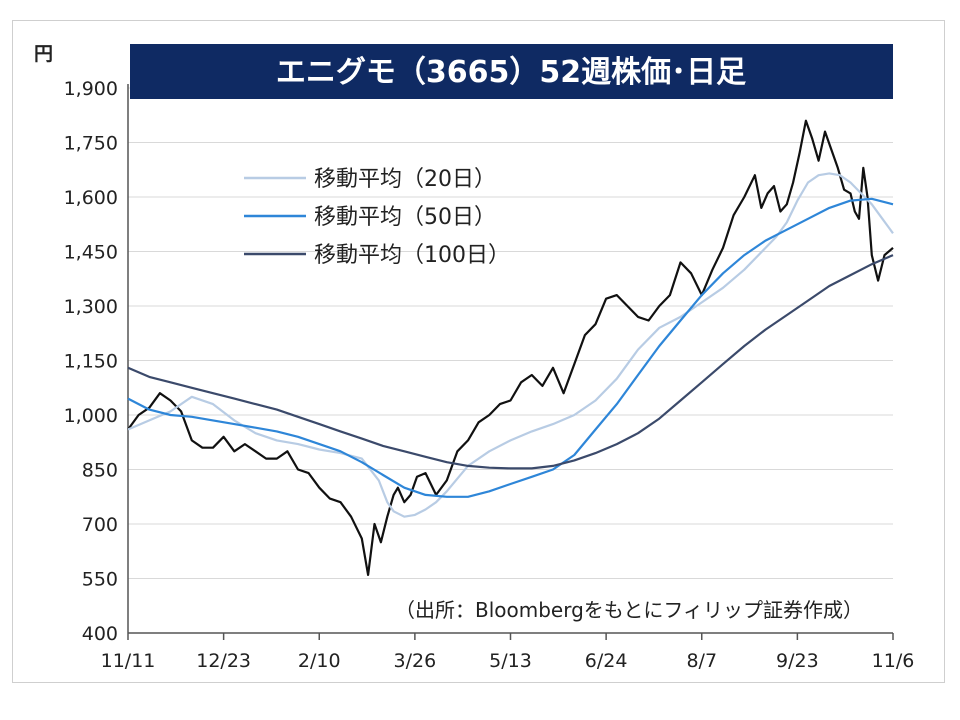  Describe the element at coordinates (91, 198) in the screenshot. I see `y-tick-label: 1,600` at that location.